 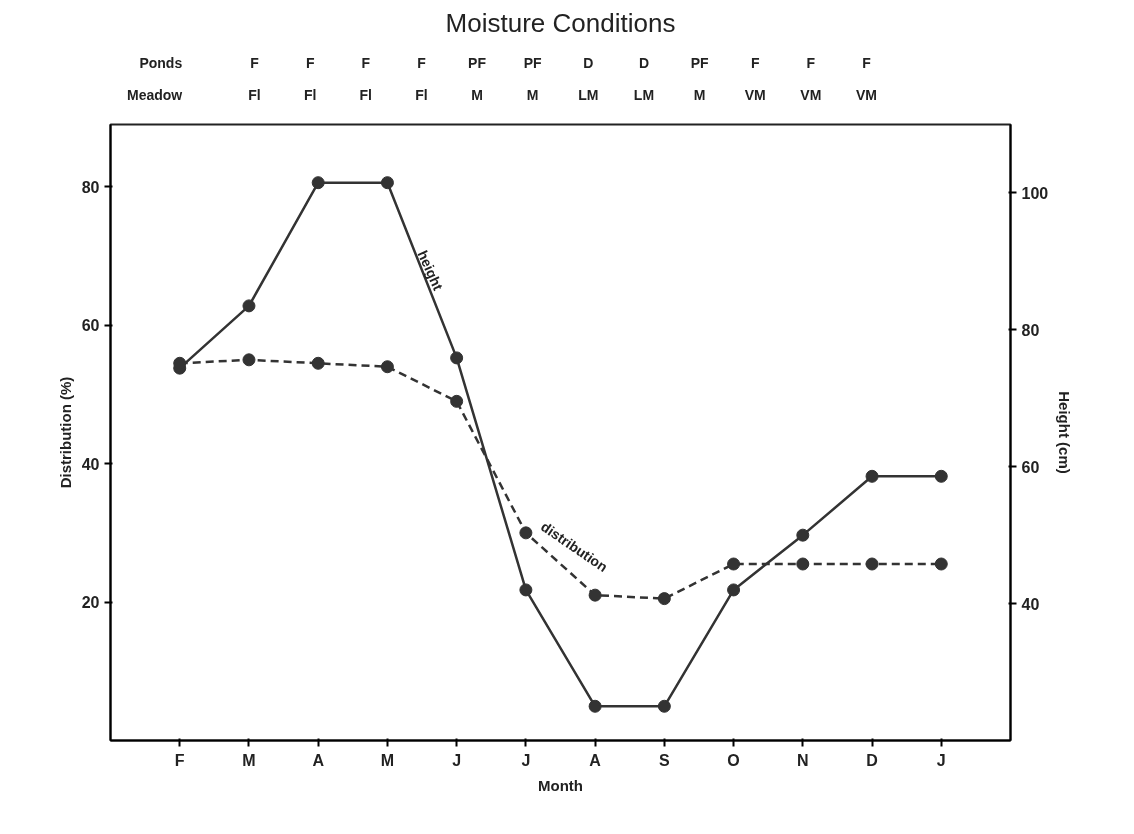 What do you see at coordinates (179, 760) in the screenshot?
I see `x-tick-label: F` at bounding box center [179, 760].